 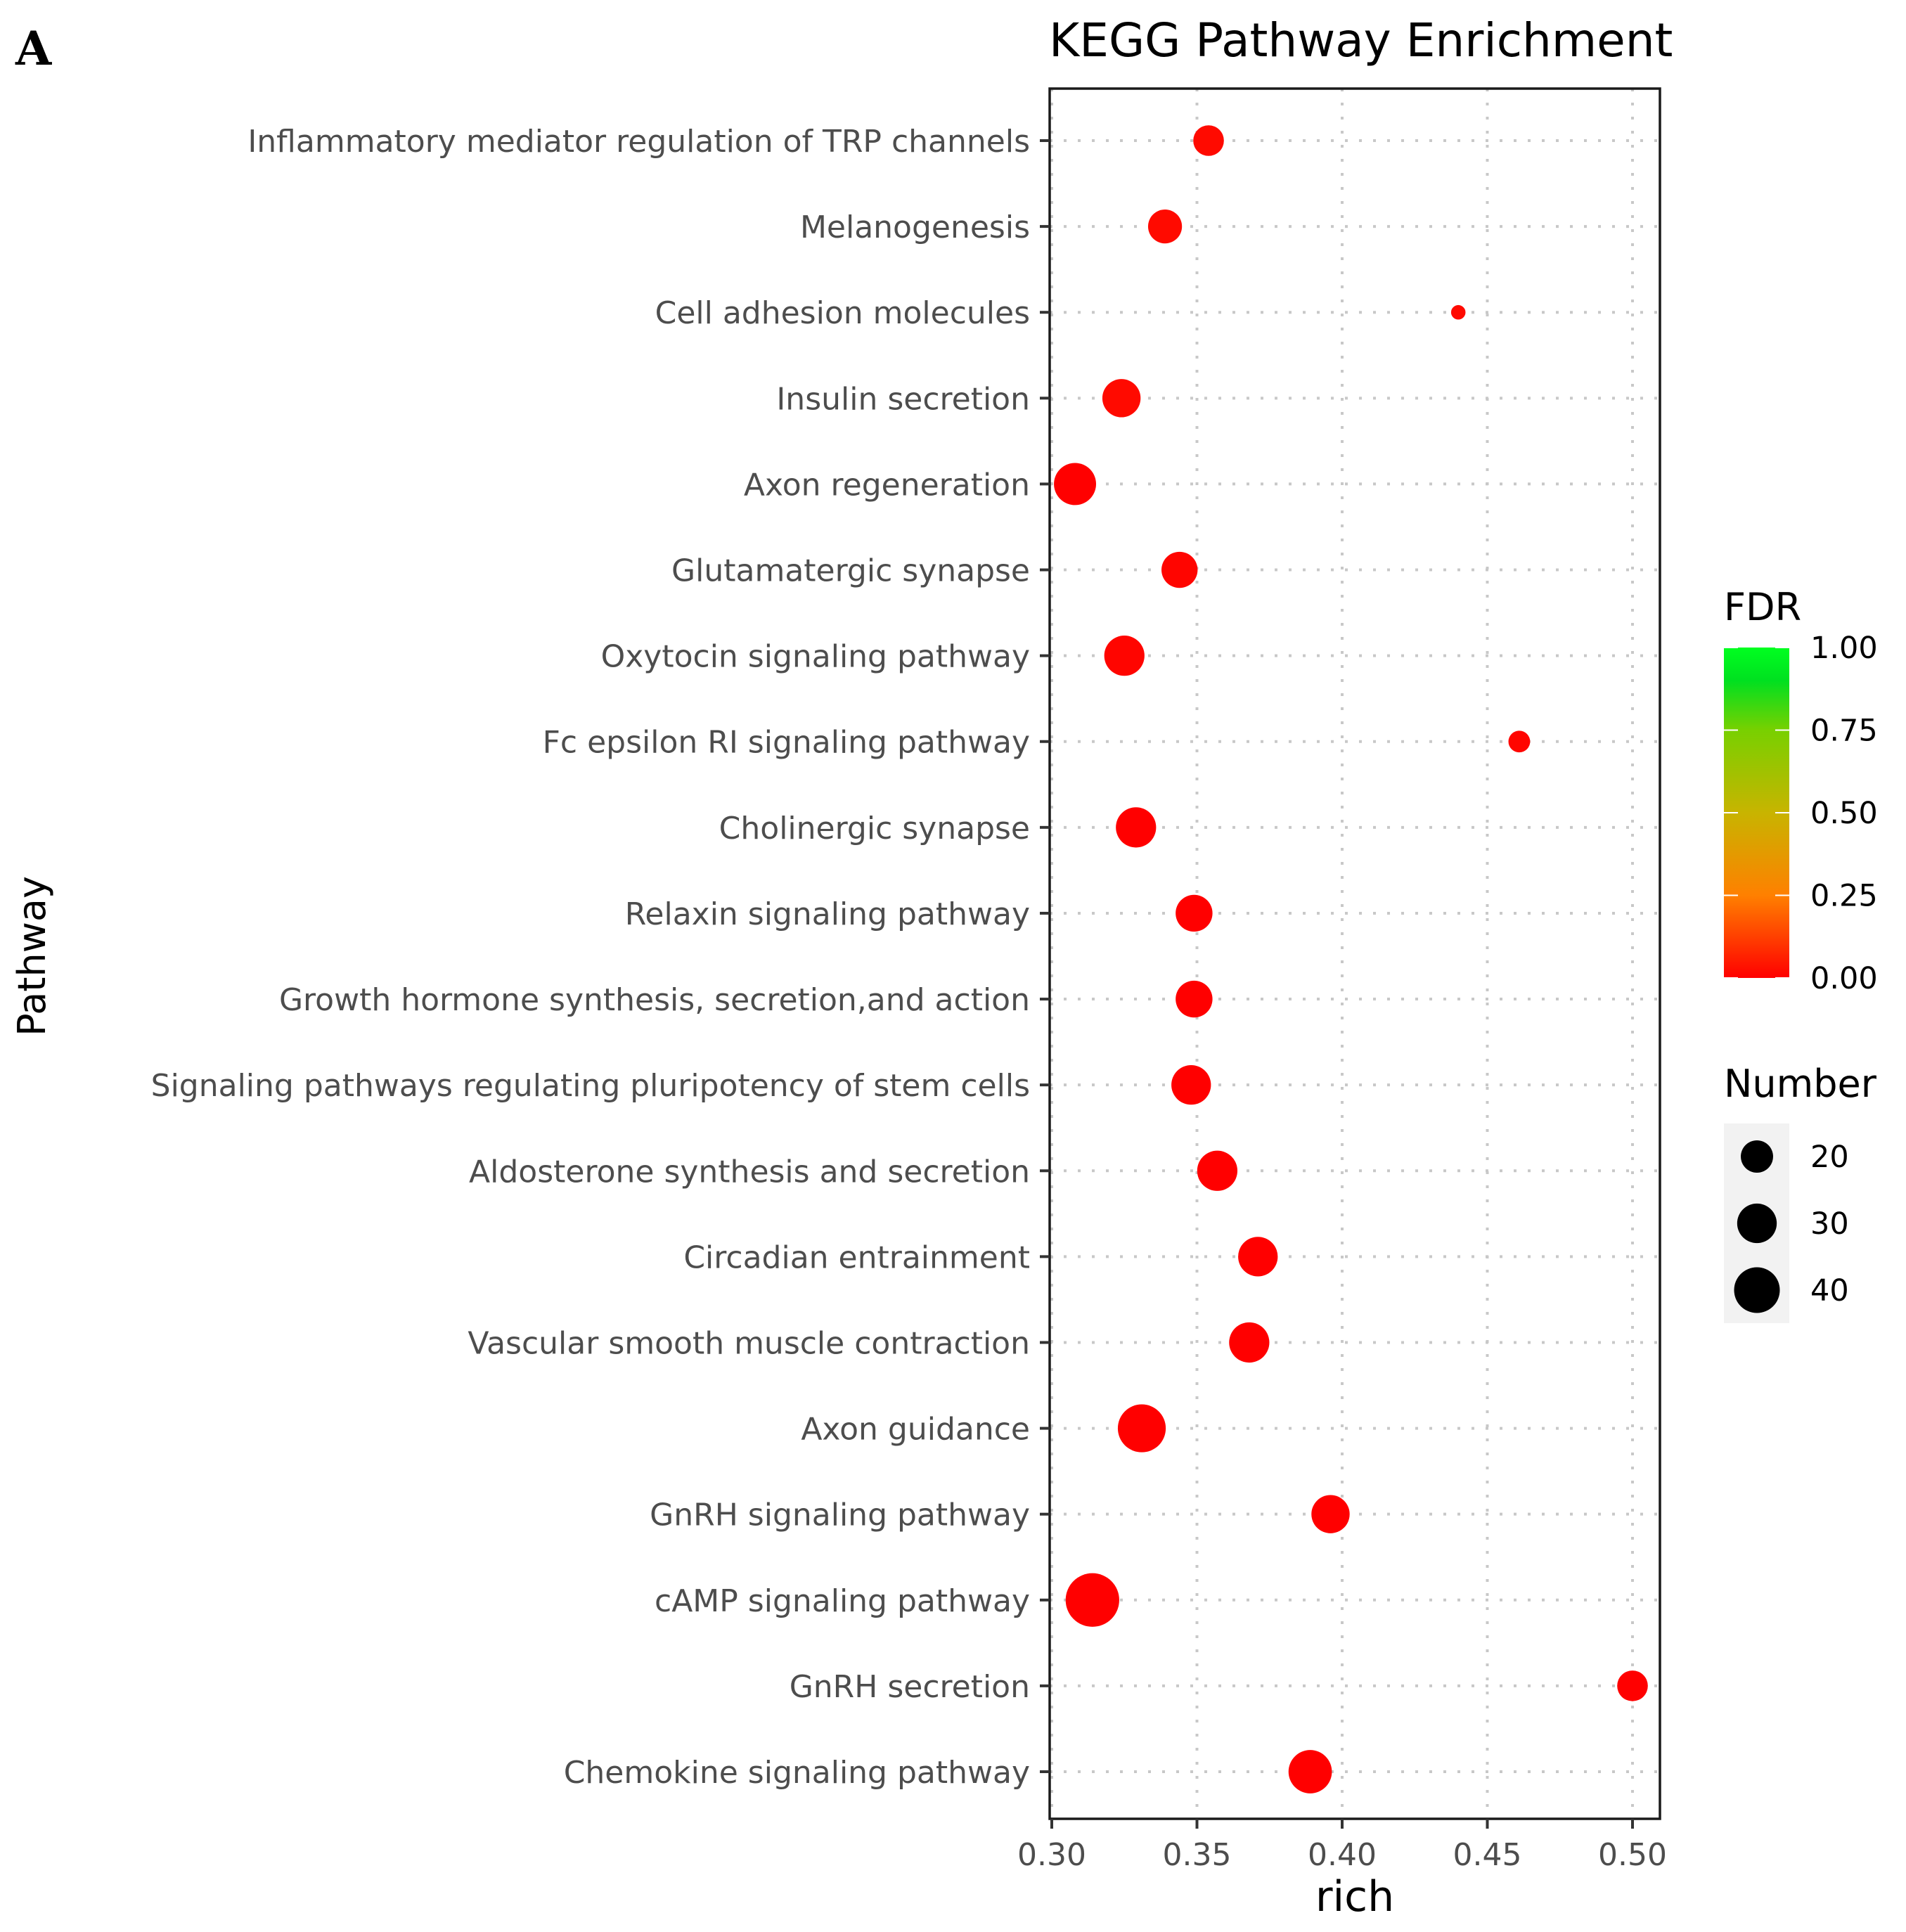 I want to click on y-tick-label: cAMP signaling pathway, so click(x=842, y=1601).